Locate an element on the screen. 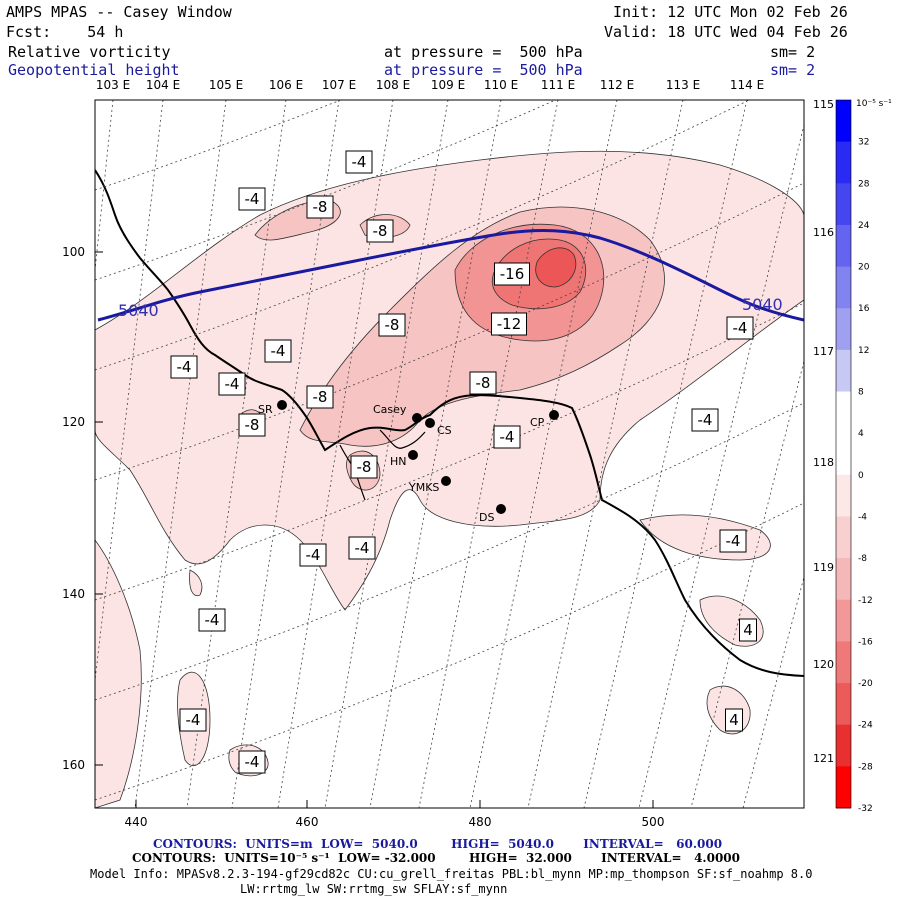 Image resolution: width=900 pixels, height=900 pixels. field2-name: Geopotential height is located at coordinates (94, 70).